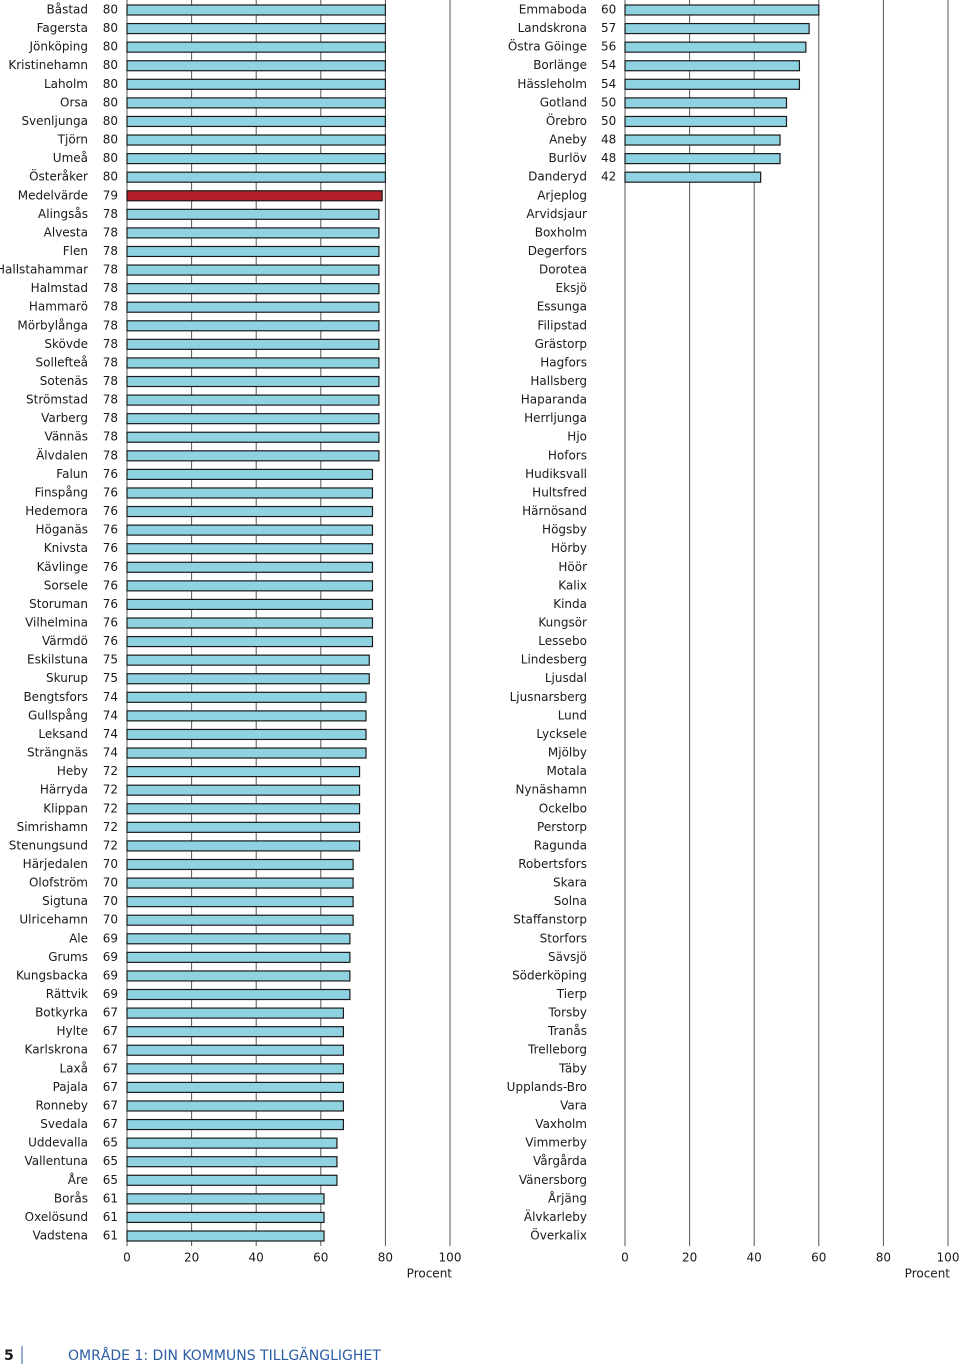 This screenshot has width=960, height=1364. What do you see at coordinates (62, 454) in the screenshot?
I see `category-label: Älvdalen` at bounding box center [62, 454].